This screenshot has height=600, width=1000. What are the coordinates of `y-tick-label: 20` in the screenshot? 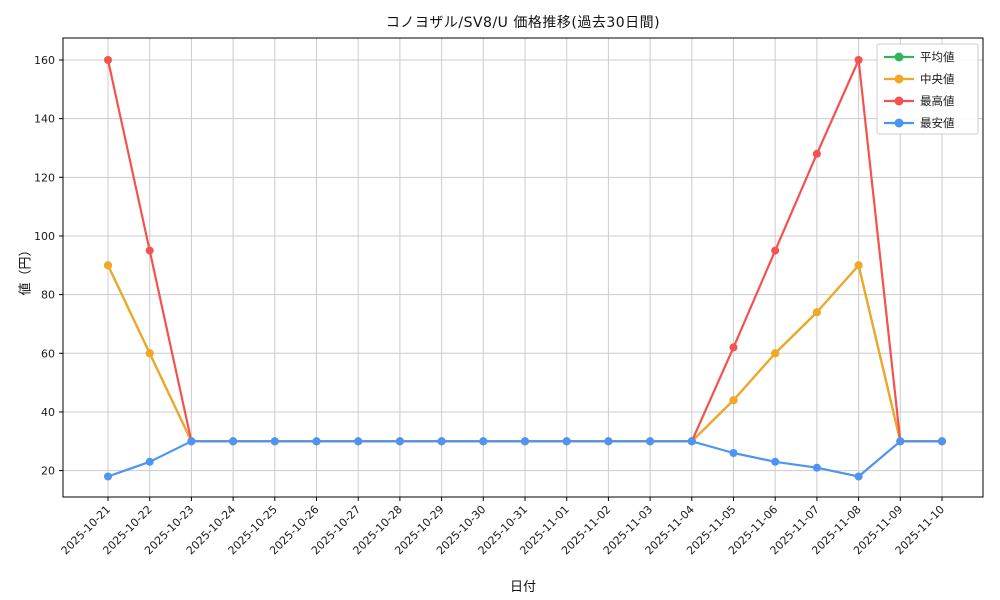 It's located at (48, 471).